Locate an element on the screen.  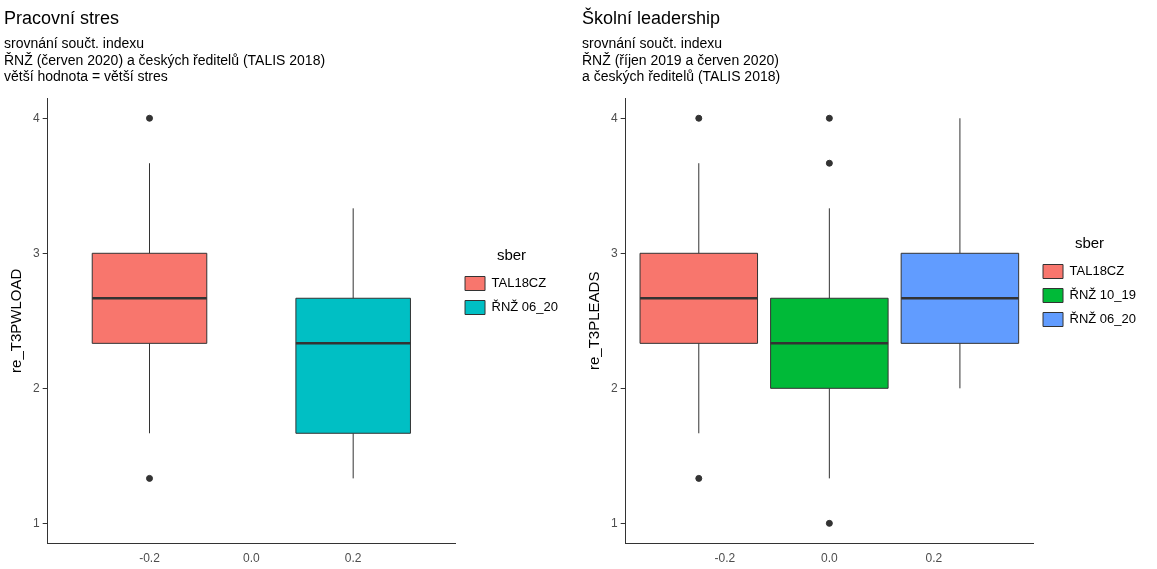
chart-title: Pracovní stres is located at coordinates (62, 17).